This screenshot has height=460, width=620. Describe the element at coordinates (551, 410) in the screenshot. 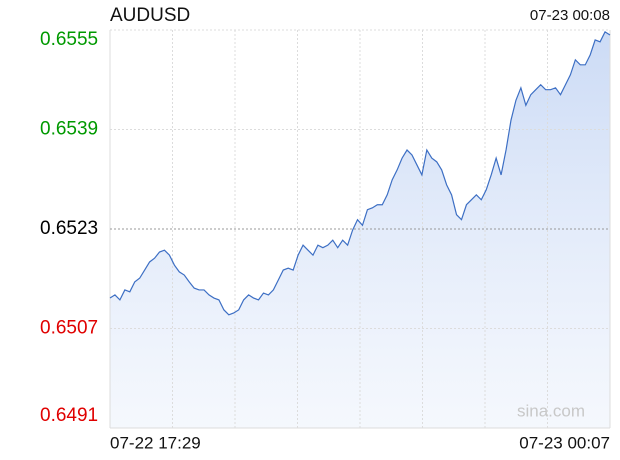

I see `watermark: sina.com` at that location.